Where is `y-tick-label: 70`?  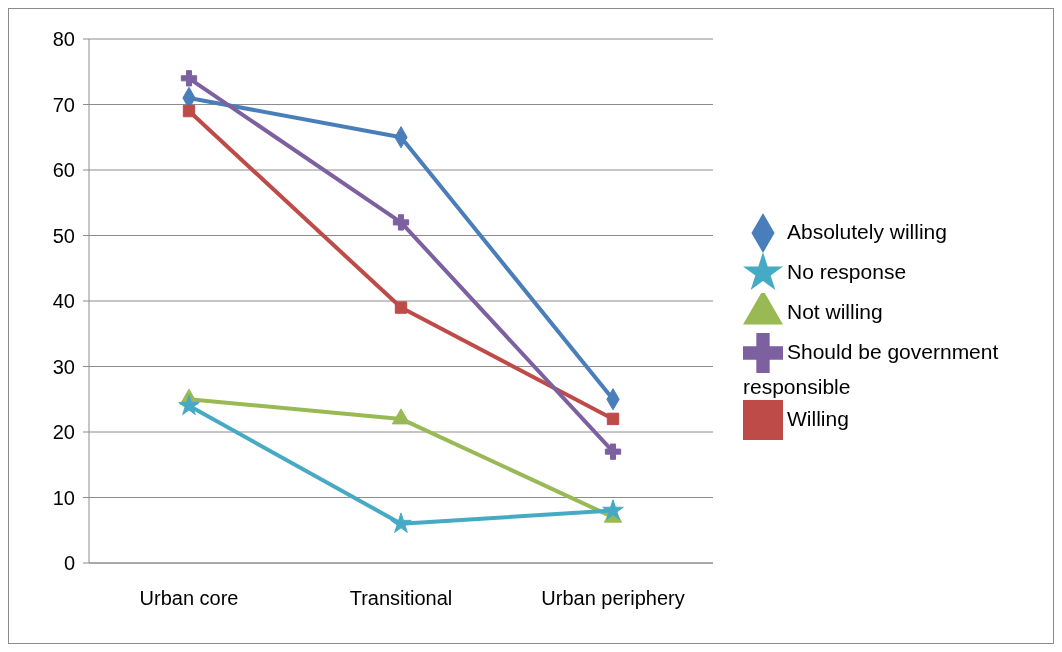 y-tick-label: 70 is located at coordinates (63, 104).